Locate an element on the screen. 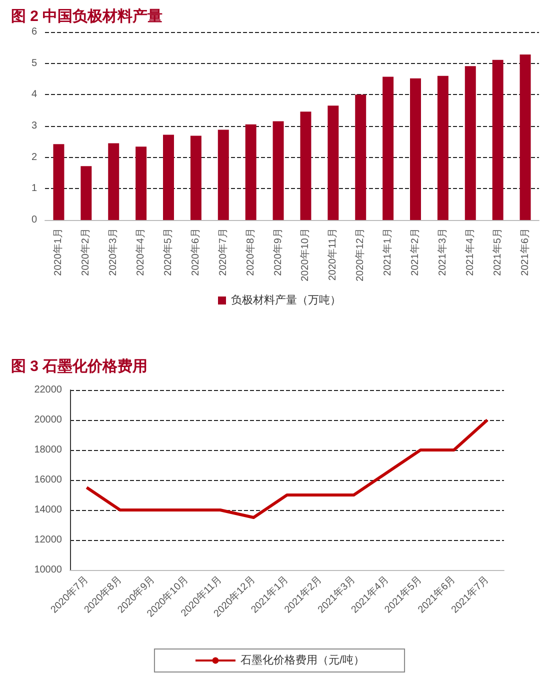 This screenshot has width=559, height=688. legend-label: 负极材料产量（万吨） is located at coordinates (286, 300).